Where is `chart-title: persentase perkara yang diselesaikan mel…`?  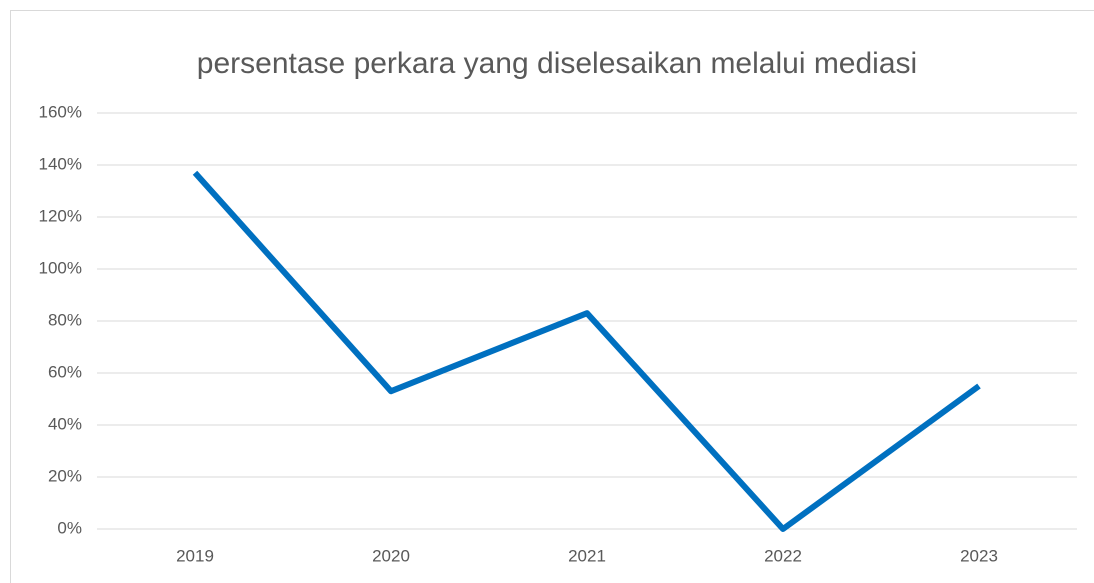 chart-title: persentase perkara yang diselesaikan mel… is located at coordinates (557, 63).